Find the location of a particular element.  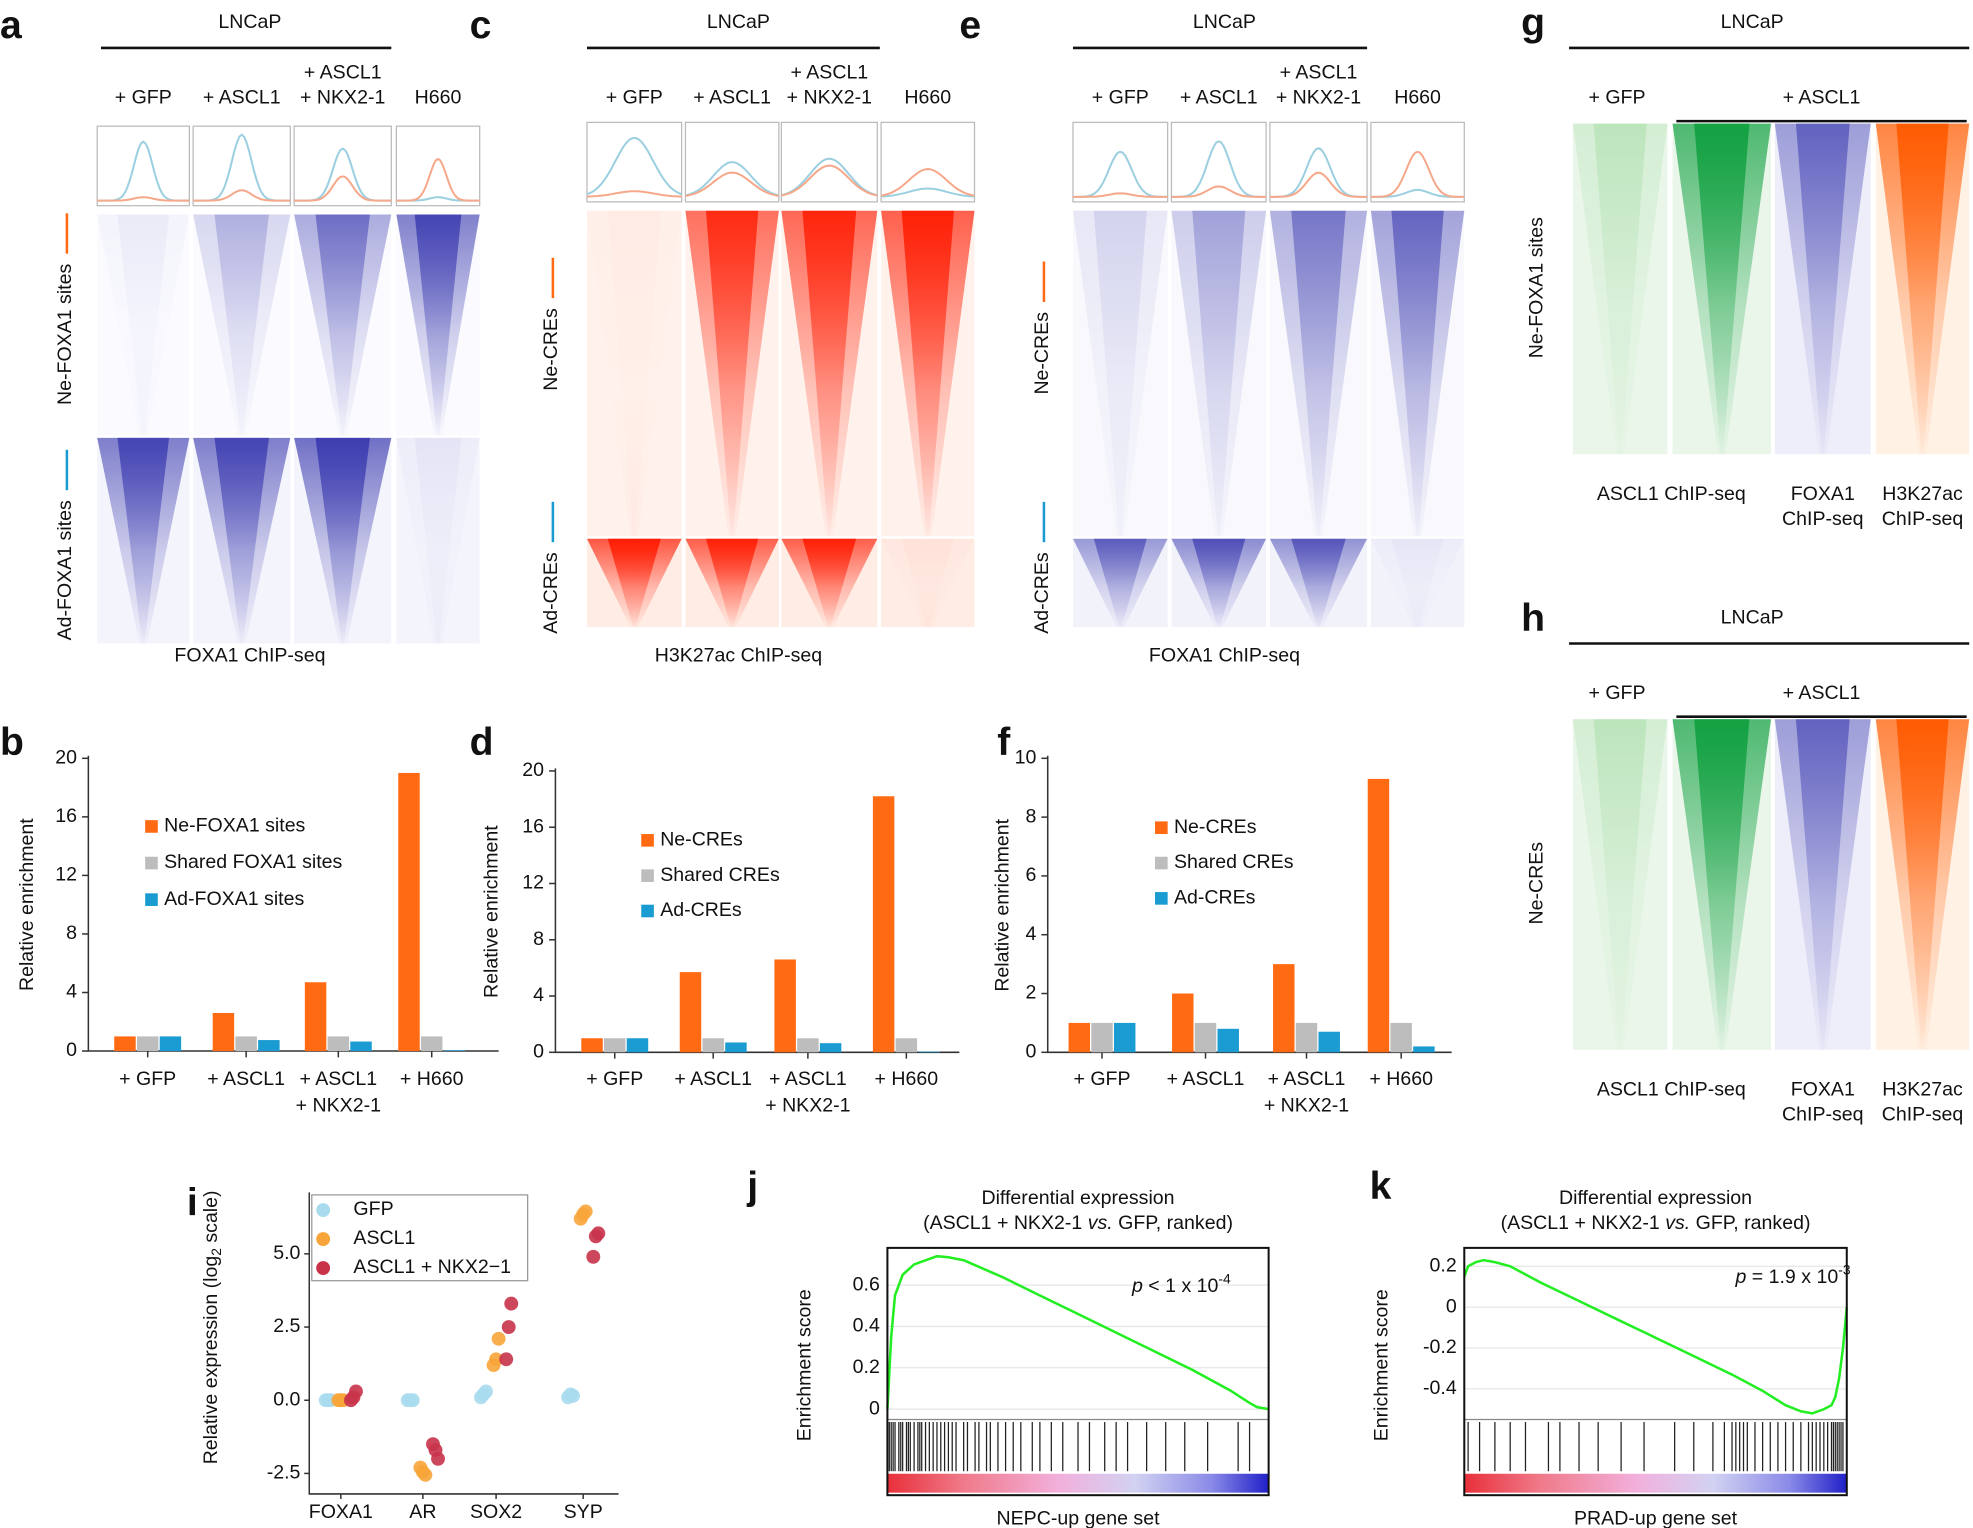

panel-letter: f is located at coordinates (1004, 742).